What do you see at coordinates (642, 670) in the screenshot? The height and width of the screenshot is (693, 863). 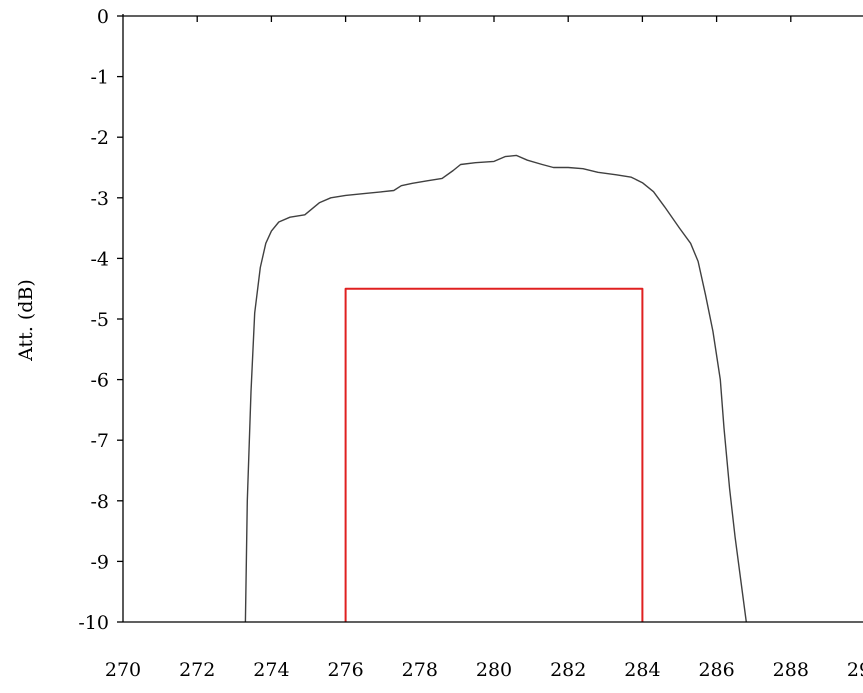 I see `x-tick-label: 284` at bounding box center [642, 670].